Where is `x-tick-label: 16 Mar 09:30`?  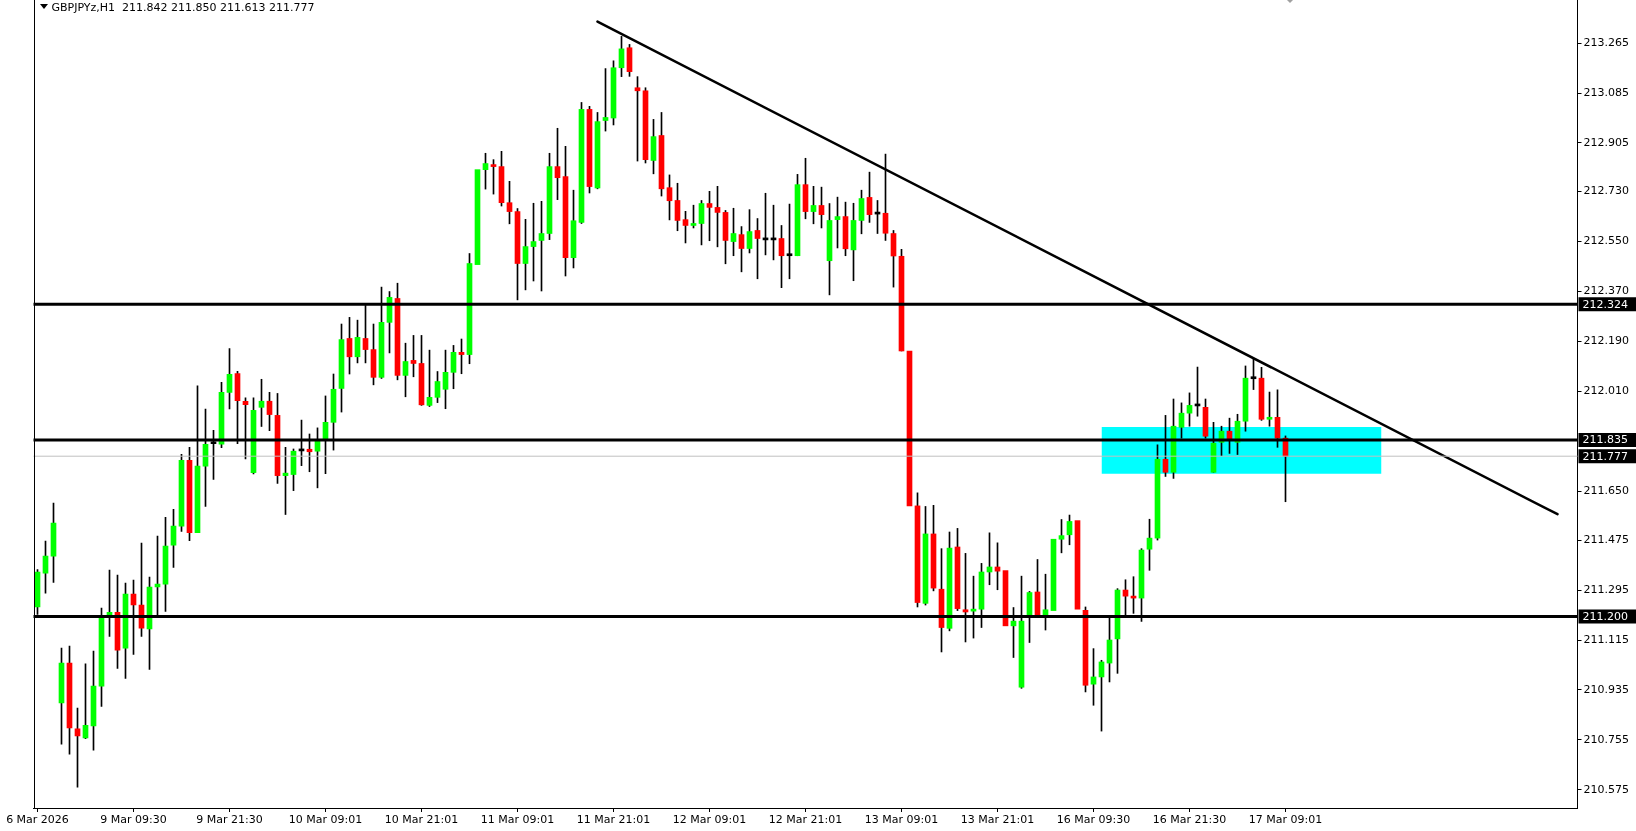
x-tick-label: 16 Mar 09:30 is located at coordinates (1093, 820).